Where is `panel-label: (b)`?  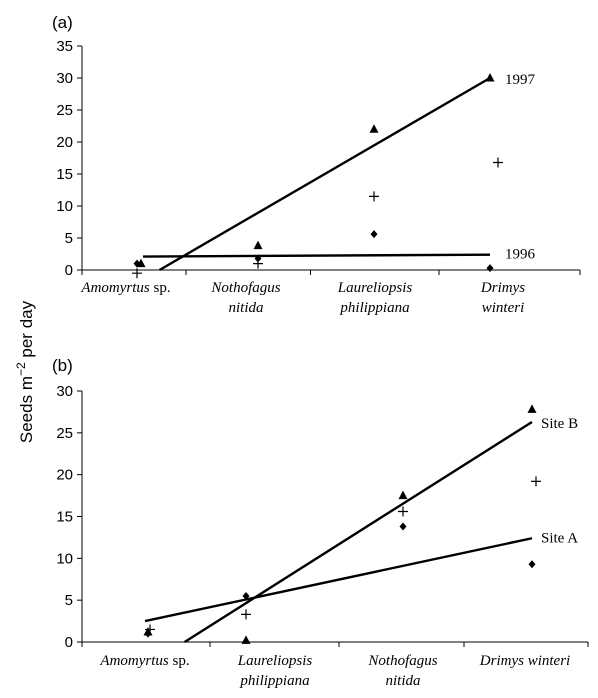
panel-label: (b) is located at coordinates (62, 365).